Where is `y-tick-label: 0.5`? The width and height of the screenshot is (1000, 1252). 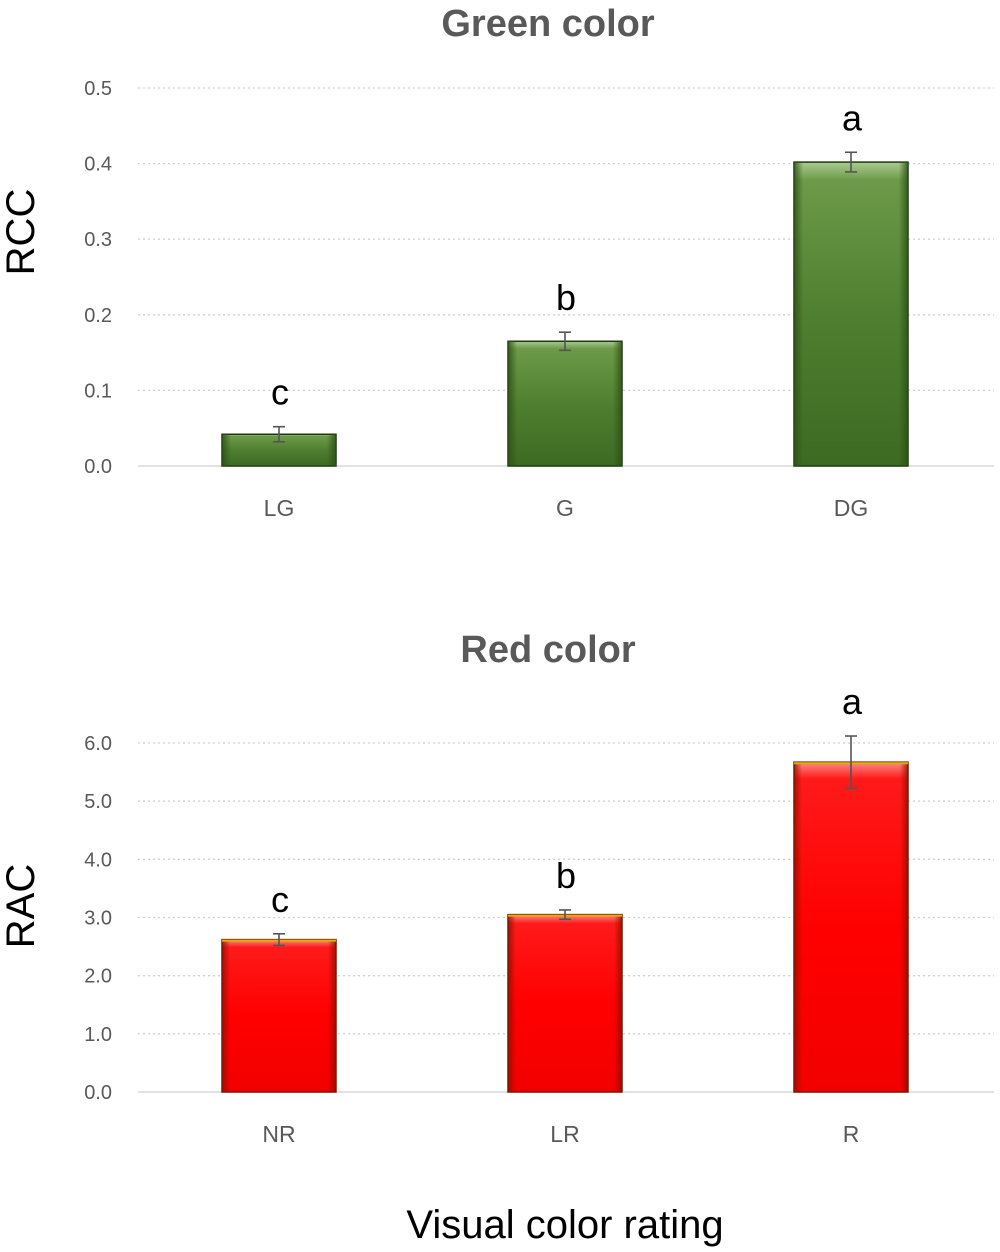
y-tick-label: 0.5 is located at coordinates (98, 89).